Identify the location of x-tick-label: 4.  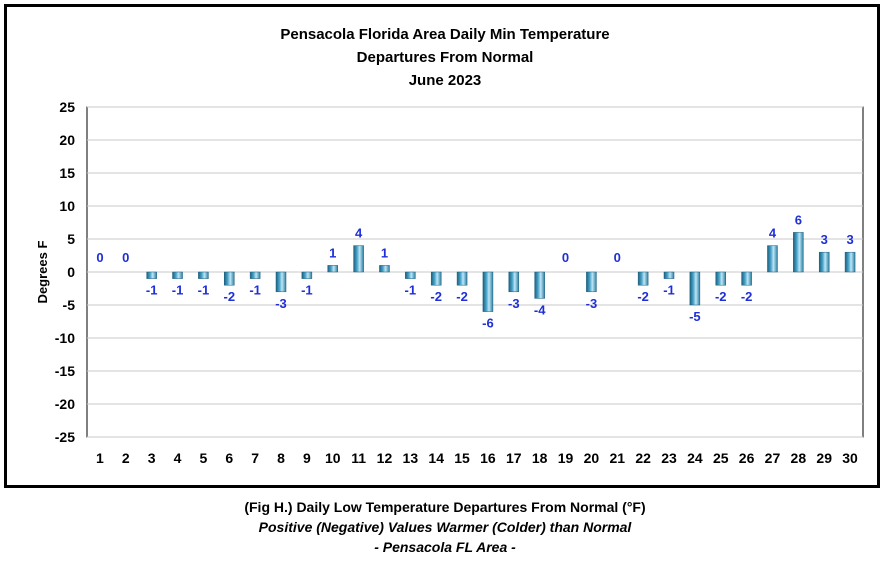
(178, 458).